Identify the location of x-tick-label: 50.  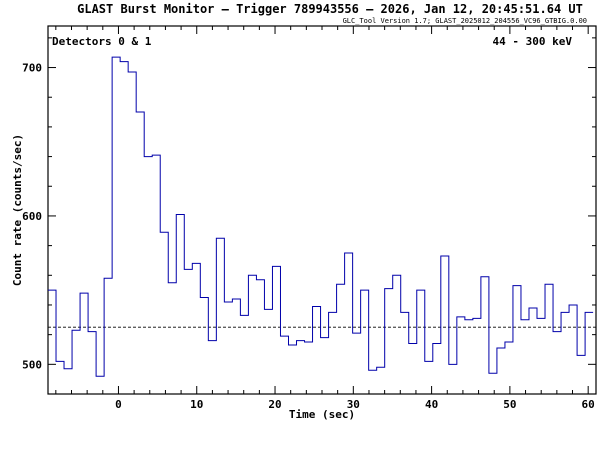
(509, 404).